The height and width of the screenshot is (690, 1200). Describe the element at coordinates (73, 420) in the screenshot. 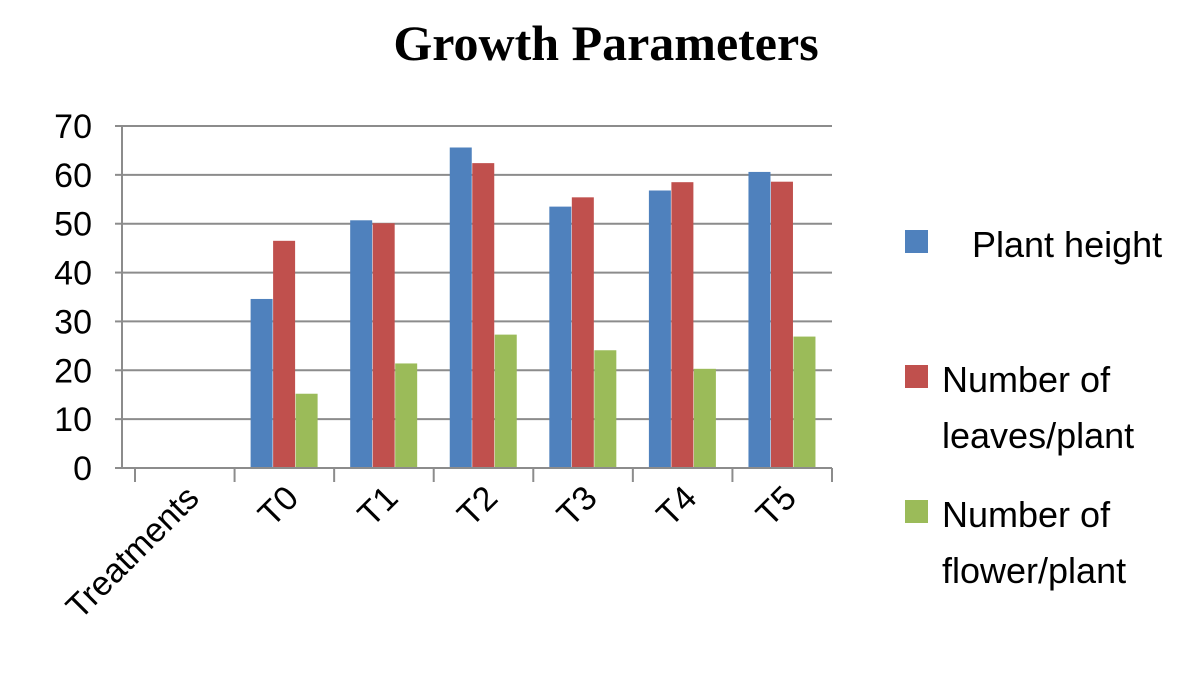

I see `y-tick-label: 10` at that location.